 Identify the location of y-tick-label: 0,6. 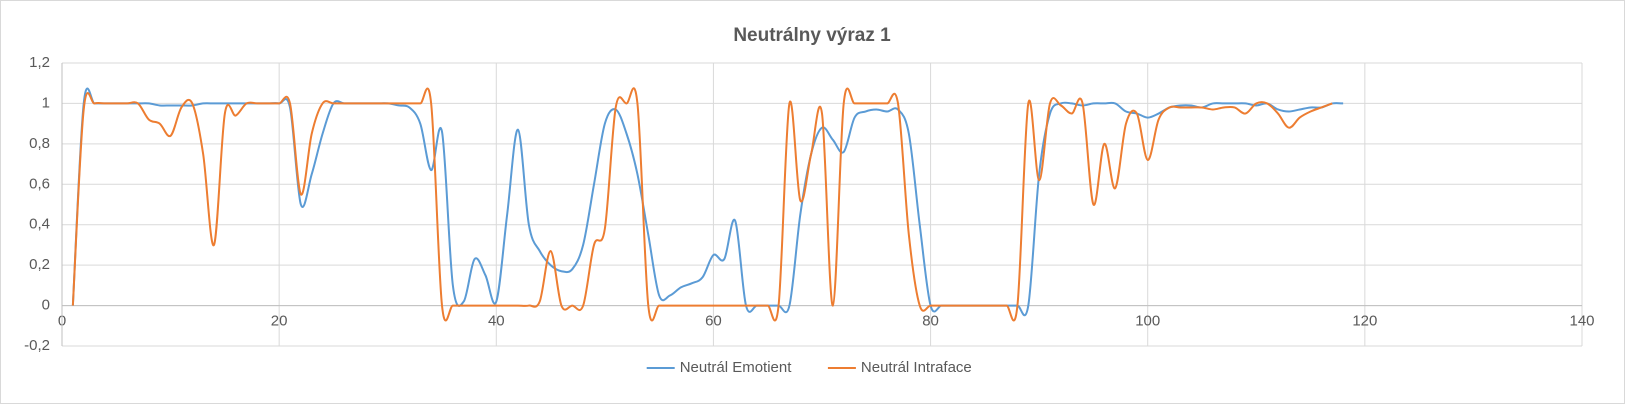
(39, 183).